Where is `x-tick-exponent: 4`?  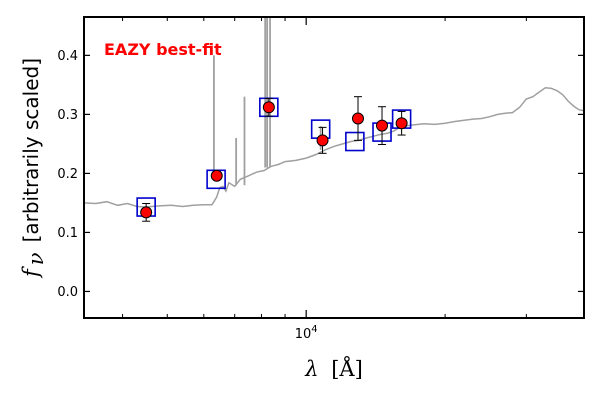 x-tick-exponent: 4 is located at coordinates (314, 329).